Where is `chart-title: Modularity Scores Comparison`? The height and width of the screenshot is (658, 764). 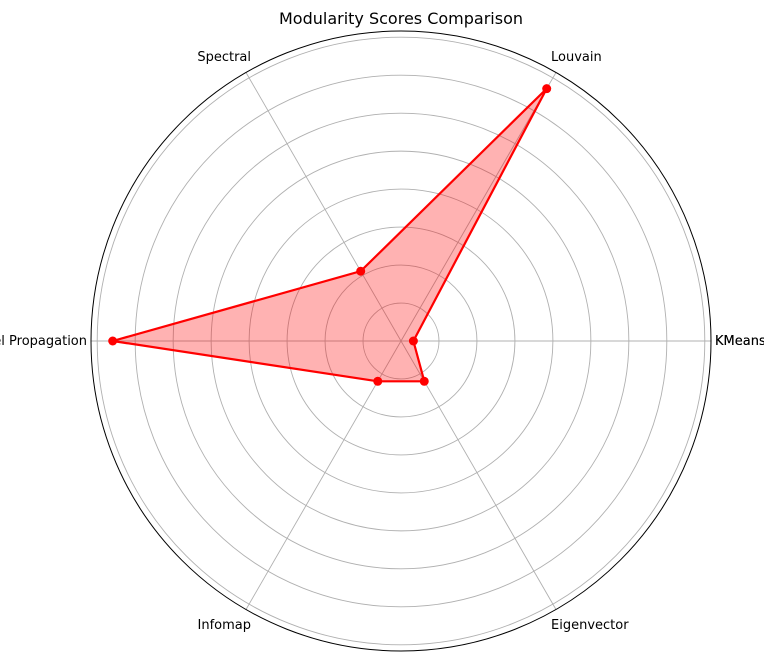 chart-title: Modularity Scores Comparison is located at coordinates (401, 18).